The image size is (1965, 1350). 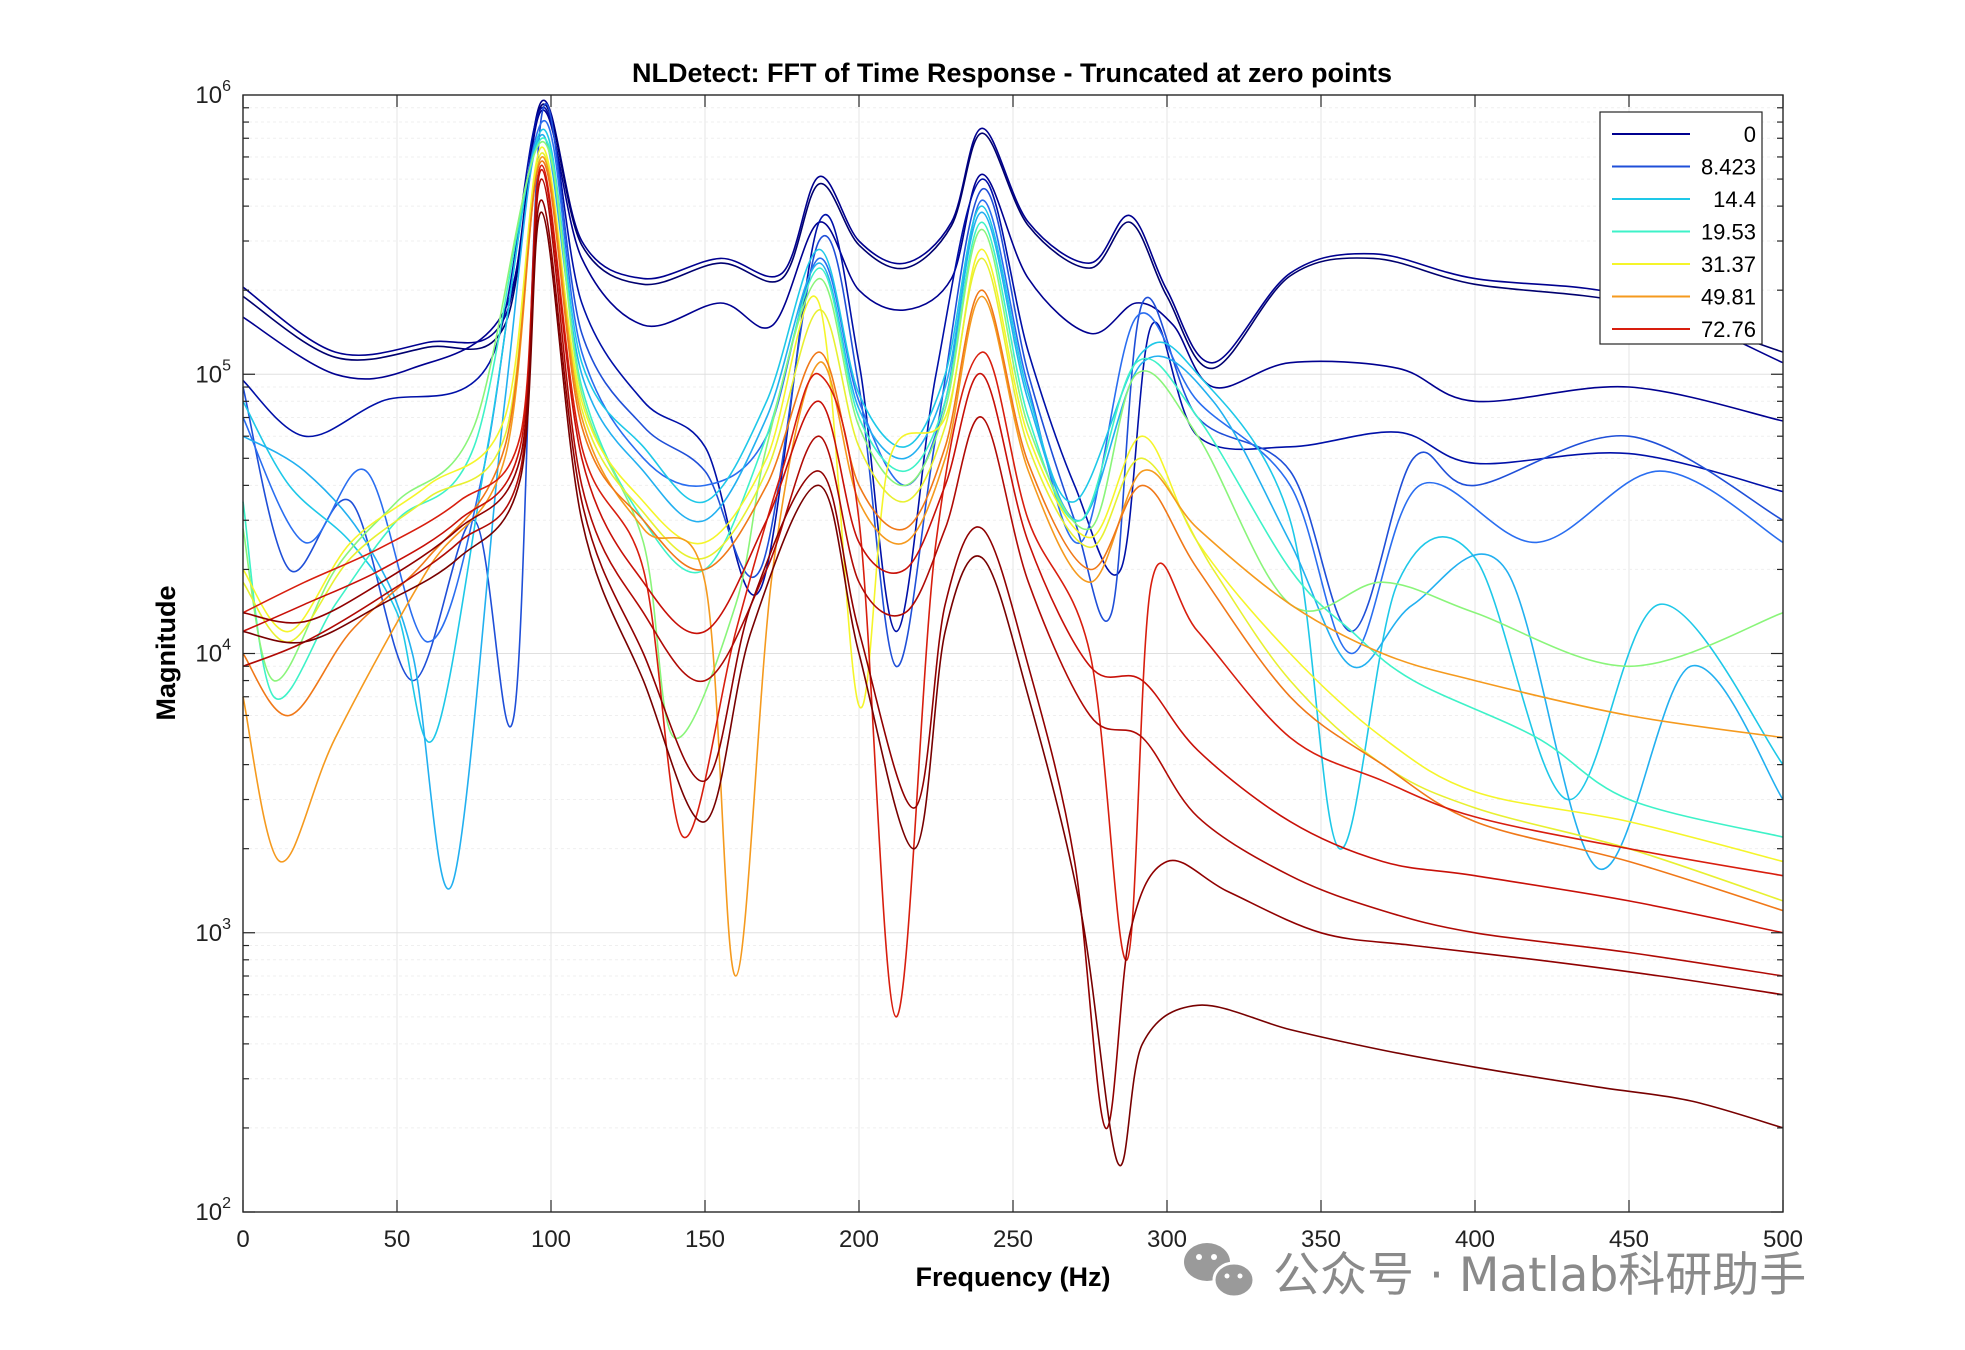 I want to click on y-tick-label: 10⁵, so click(x=213, y=372).